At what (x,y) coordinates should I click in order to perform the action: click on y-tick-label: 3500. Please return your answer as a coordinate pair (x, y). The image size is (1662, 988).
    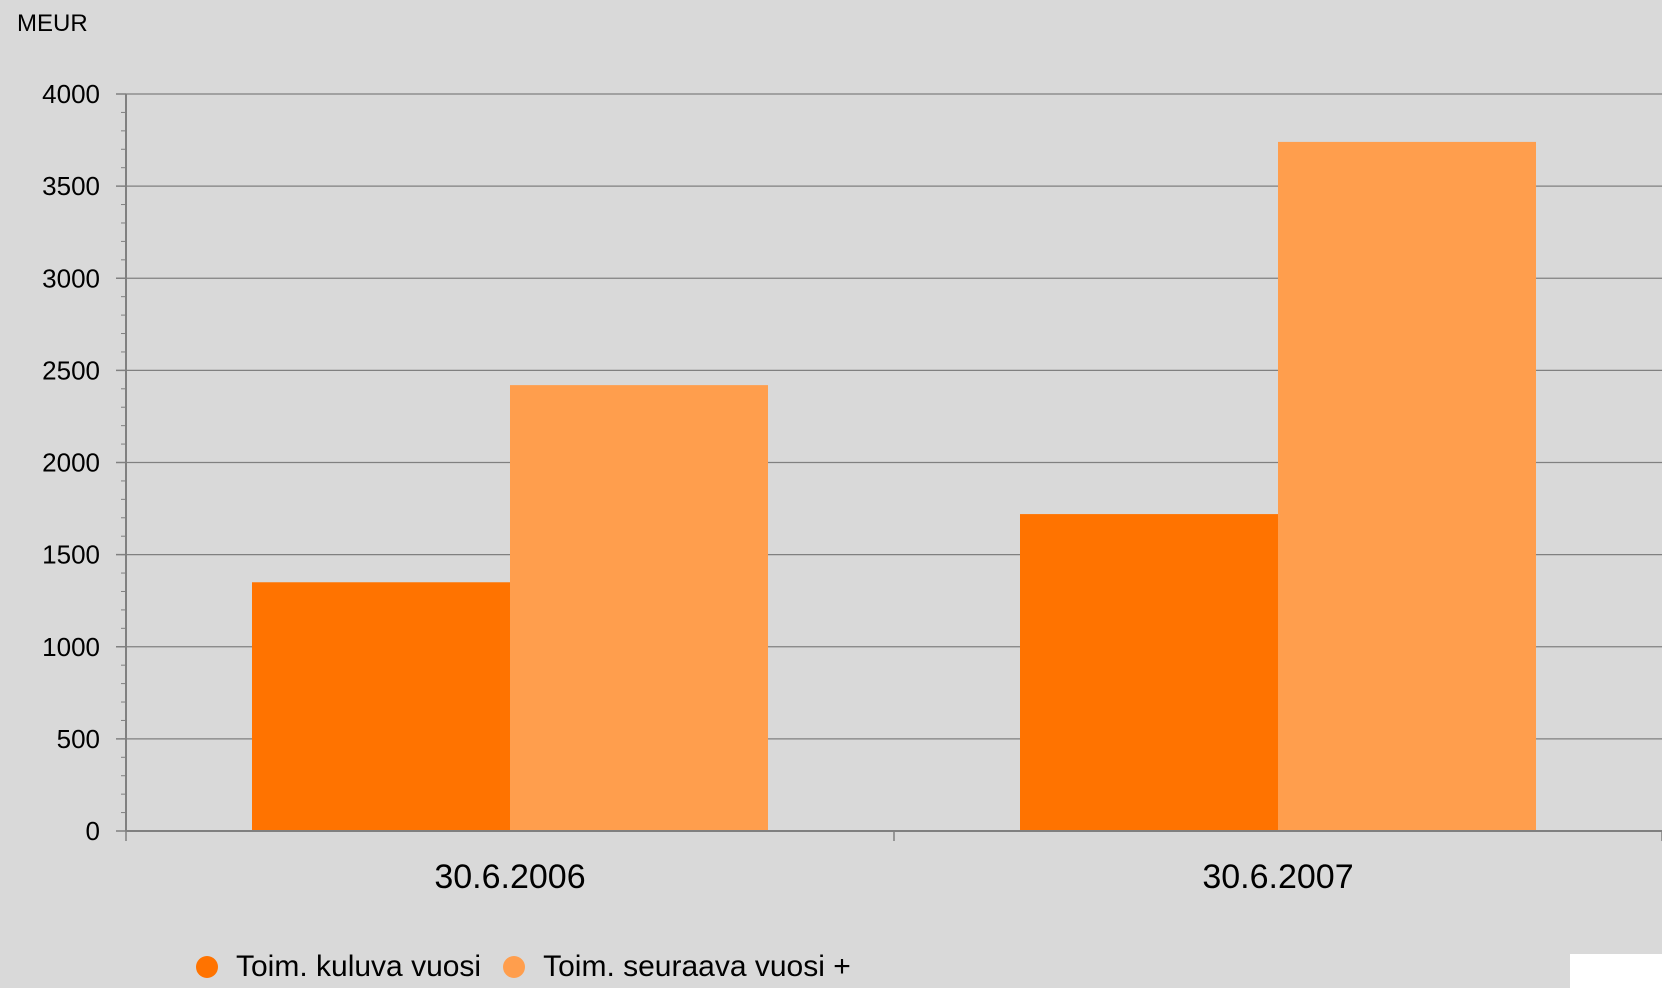
    Looking at the image, I should click on (71, 186).